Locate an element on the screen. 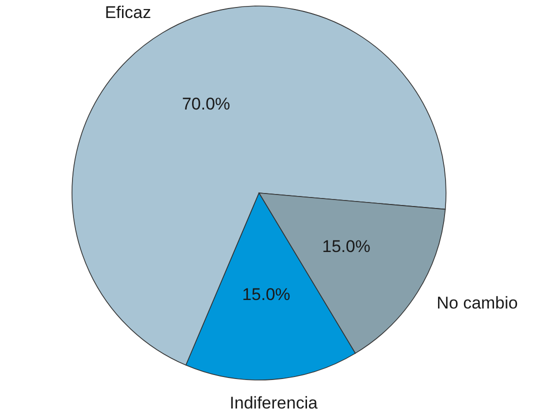  slice-label: No cambio is located at coordinates (477, 302).